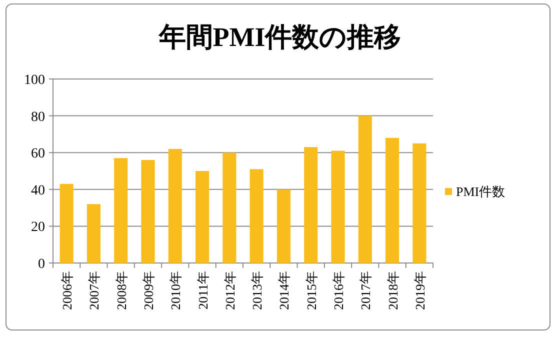 This screenshot has width=560, height=340. Describe the element at coordinates (420, 290) in the screenshot. I see `x-tick-label: 2019年` at that location.